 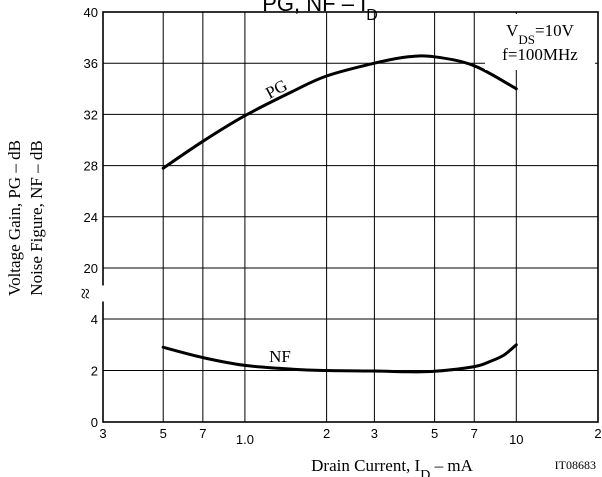 I want to click on axis-break-symbol: ≈, so click(x=86, y=293).